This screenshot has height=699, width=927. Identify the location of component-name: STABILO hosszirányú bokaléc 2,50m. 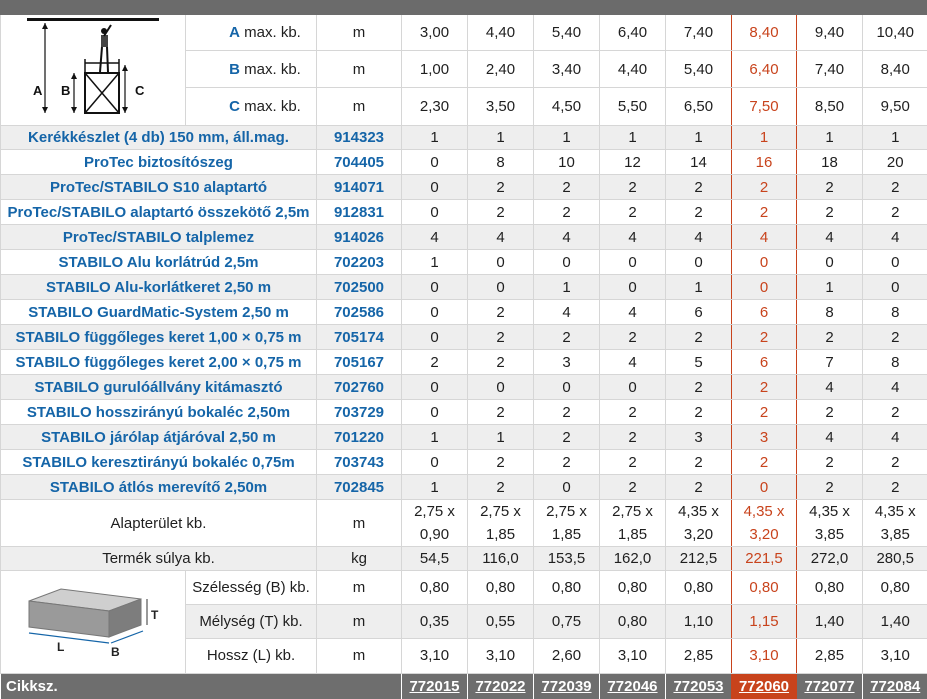
(159, 412).